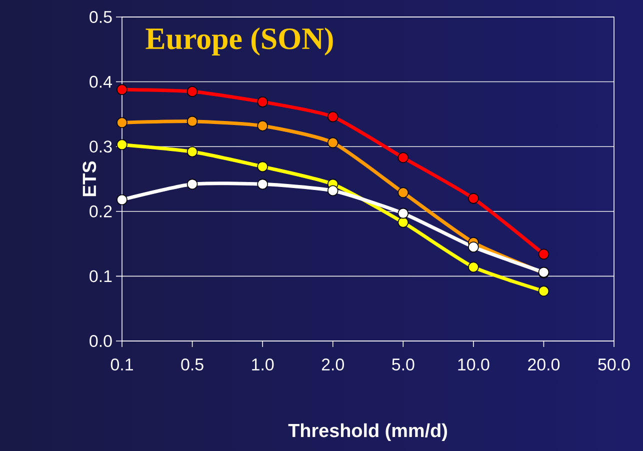 This screenshot has width=643, height=451. Describe the element at coordinates (474, 364) in the screenshot. I see `x-tick-label: 10.0` at that location.